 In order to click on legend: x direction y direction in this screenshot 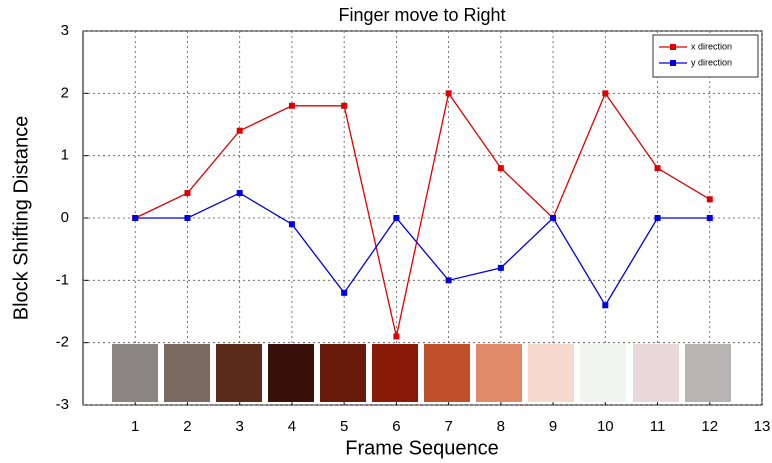, I will do `click(705, 56)`.